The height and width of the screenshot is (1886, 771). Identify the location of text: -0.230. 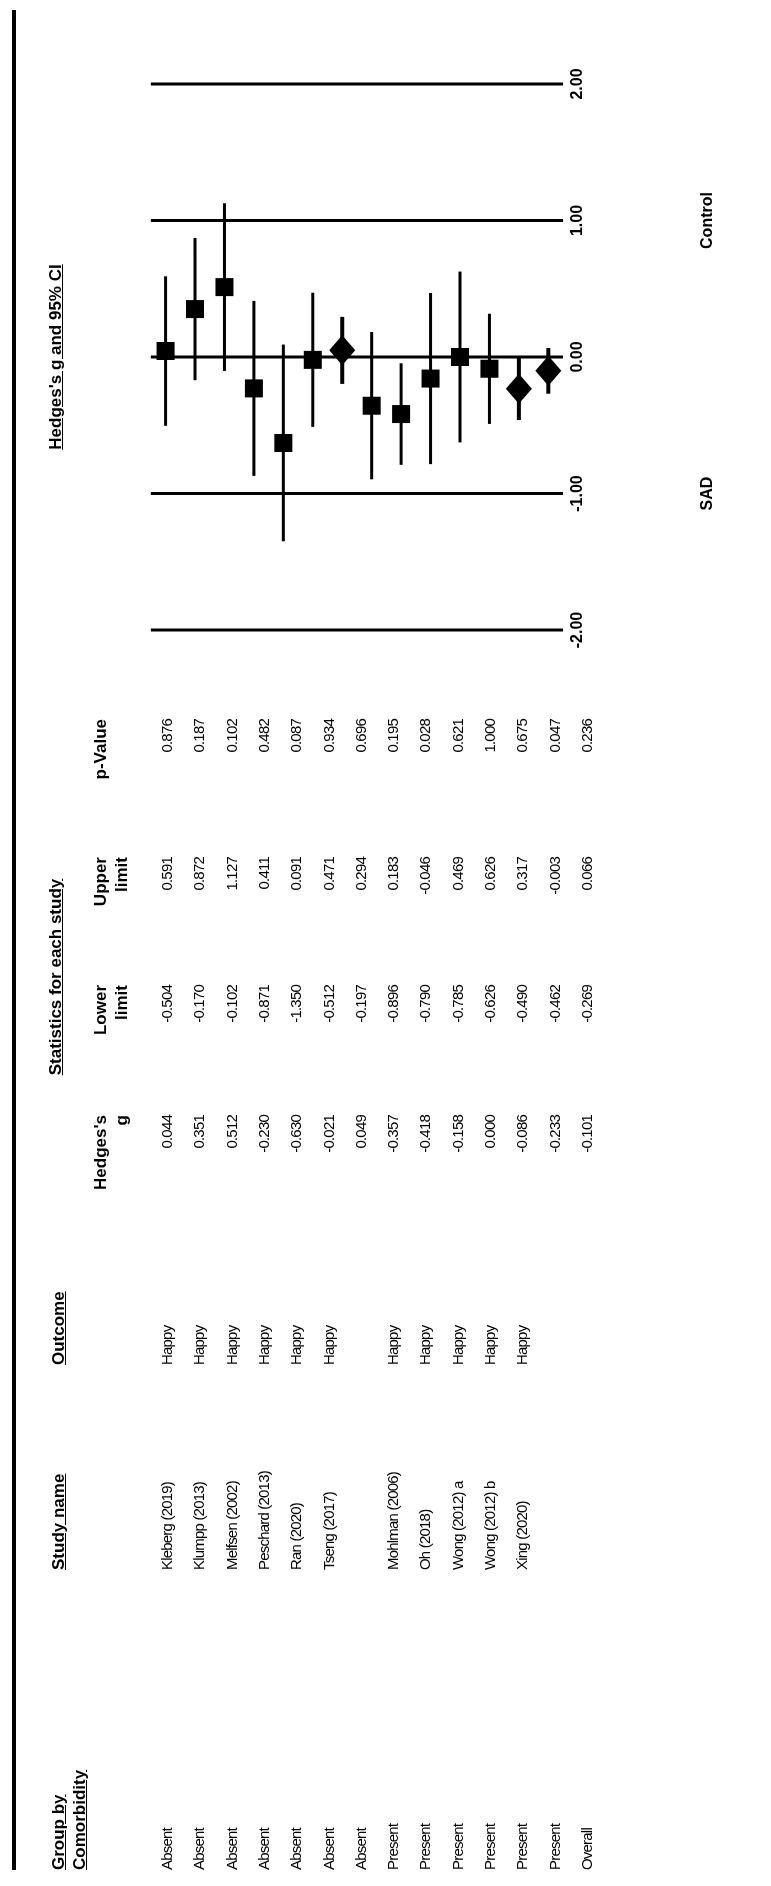
(263, 1134).